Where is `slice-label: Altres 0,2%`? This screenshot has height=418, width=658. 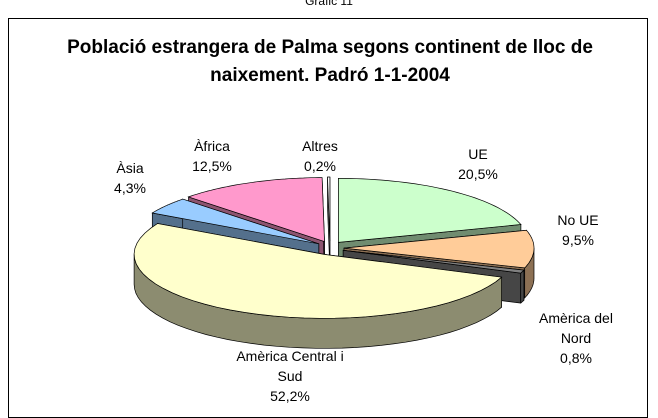
slice-label: Altres 0,2% is located at coordinates (320, 156).